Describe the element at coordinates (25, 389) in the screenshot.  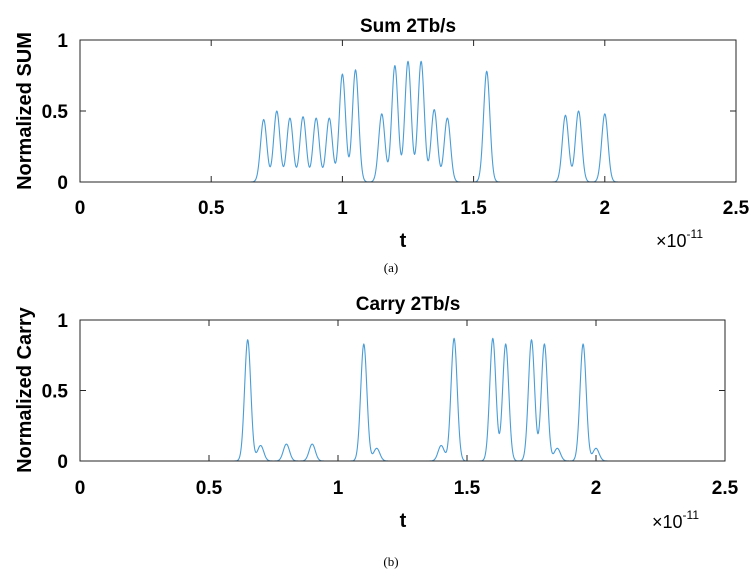
I see `y-axis-label: Normalized Carry` at that location.